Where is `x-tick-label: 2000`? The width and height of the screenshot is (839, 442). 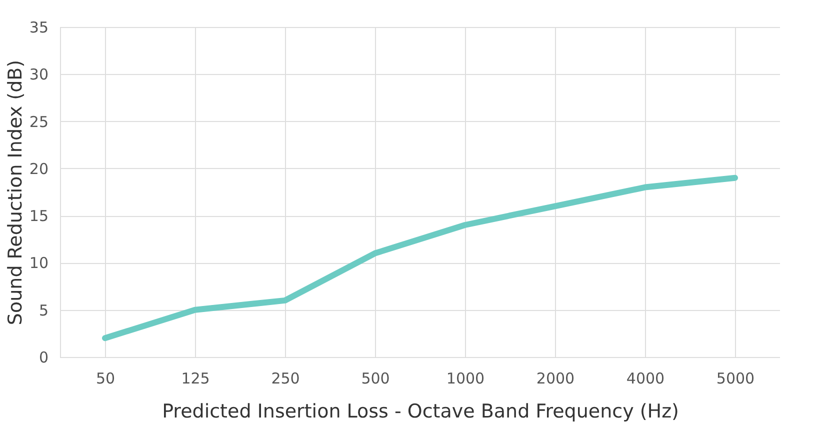
x-tick-label: 2000 is located at coordinates (555, 379).